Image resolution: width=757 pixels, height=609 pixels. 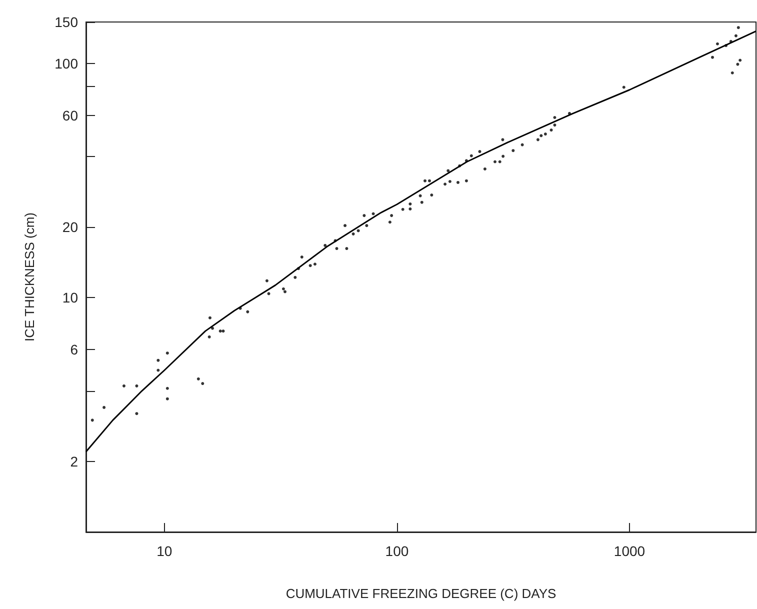 I want to click on x-tick-label: 1000, so click(x=630, y=551).